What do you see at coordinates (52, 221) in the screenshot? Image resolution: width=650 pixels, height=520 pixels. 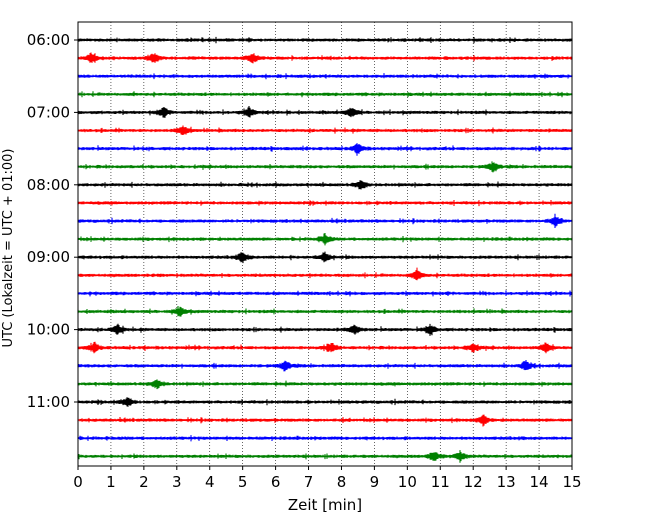 I see `y-axis-ticks: 06:00 07:00 08:00 09:00 10:00 11:00` at bounding box center [52, 221].